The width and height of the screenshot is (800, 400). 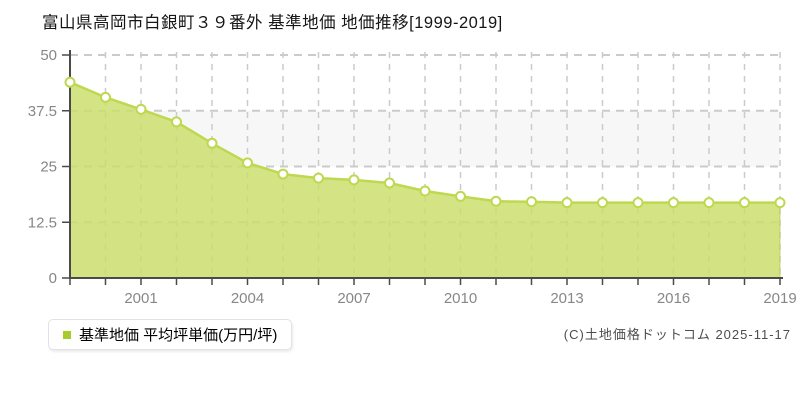 I want to click on y-tick-label: 50, so click(x=48, y=55).